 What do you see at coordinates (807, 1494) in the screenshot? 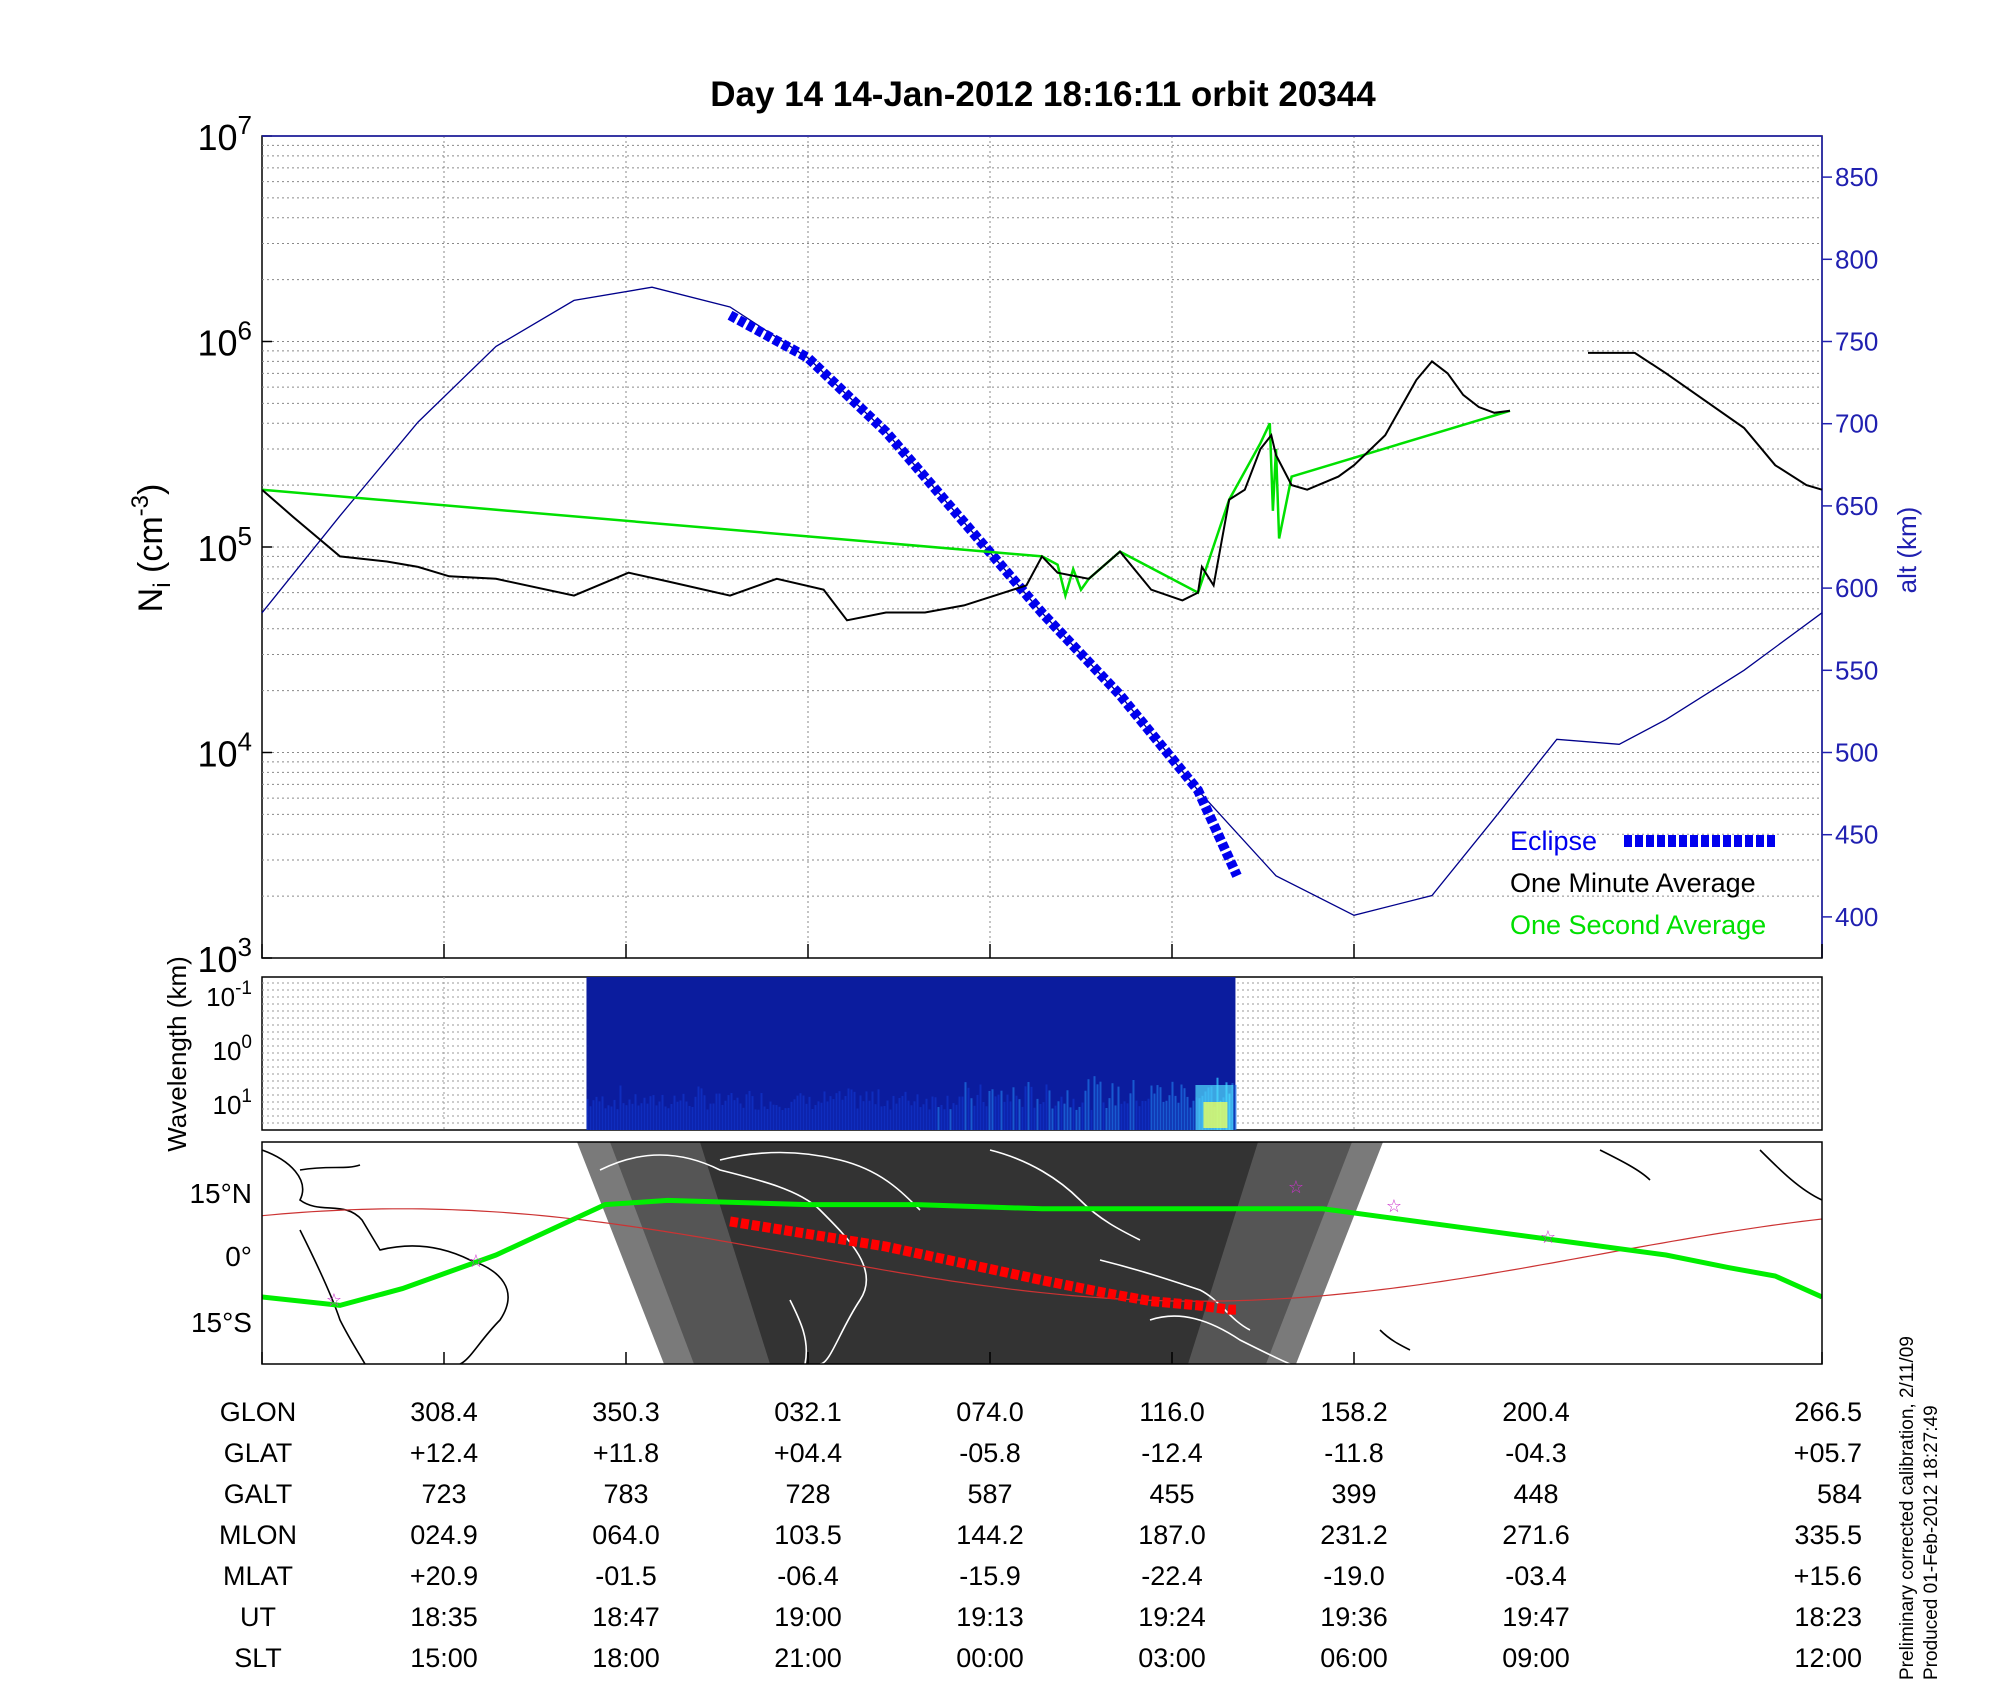
I see `table-cell: 728` at bounding box center [807, 1494].